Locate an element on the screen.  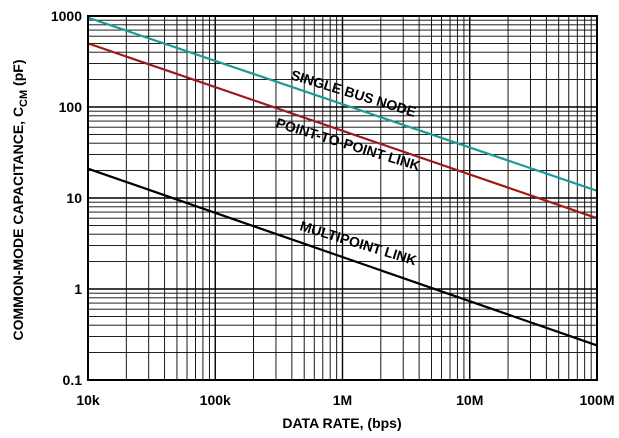
y-axis-label-main: COMMON-MODE CAPACITANCE, C is located at coordinates (18, 224).